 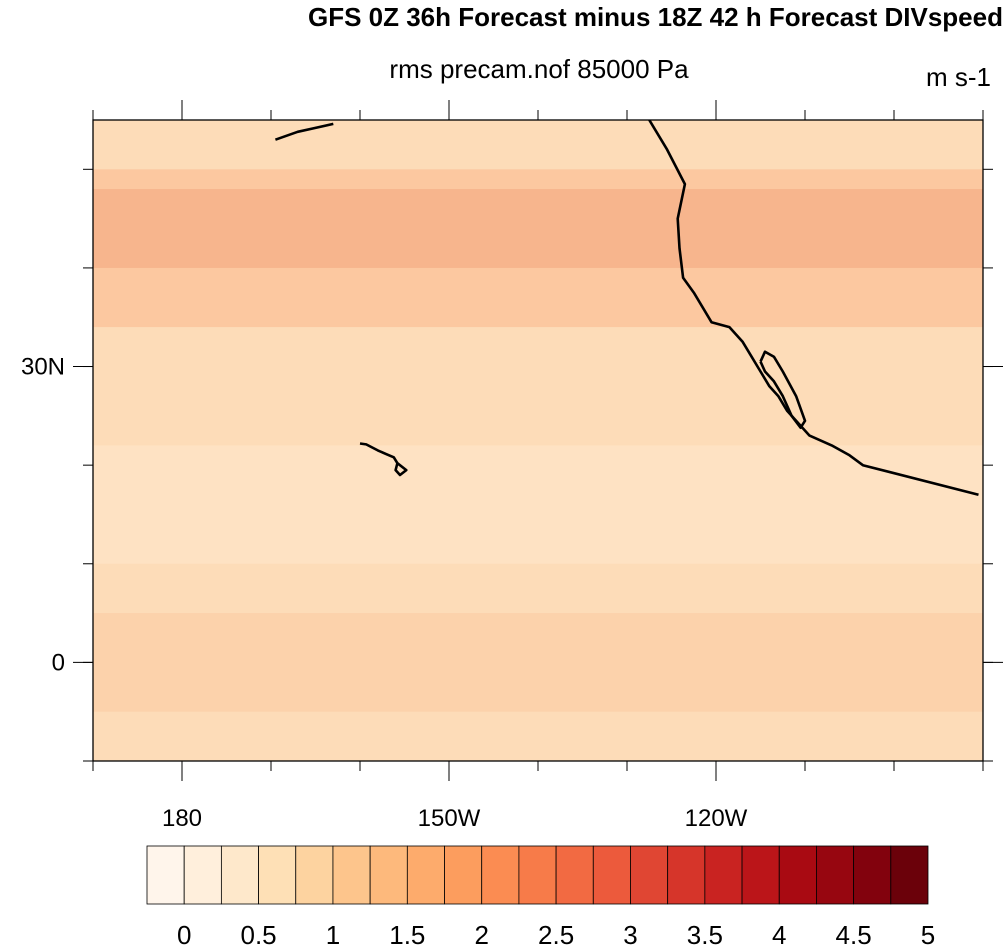 What do you see at coordinates (813, 308) in the screenshot?
I see `coastline-north-america` at bounding box center [813, 308].